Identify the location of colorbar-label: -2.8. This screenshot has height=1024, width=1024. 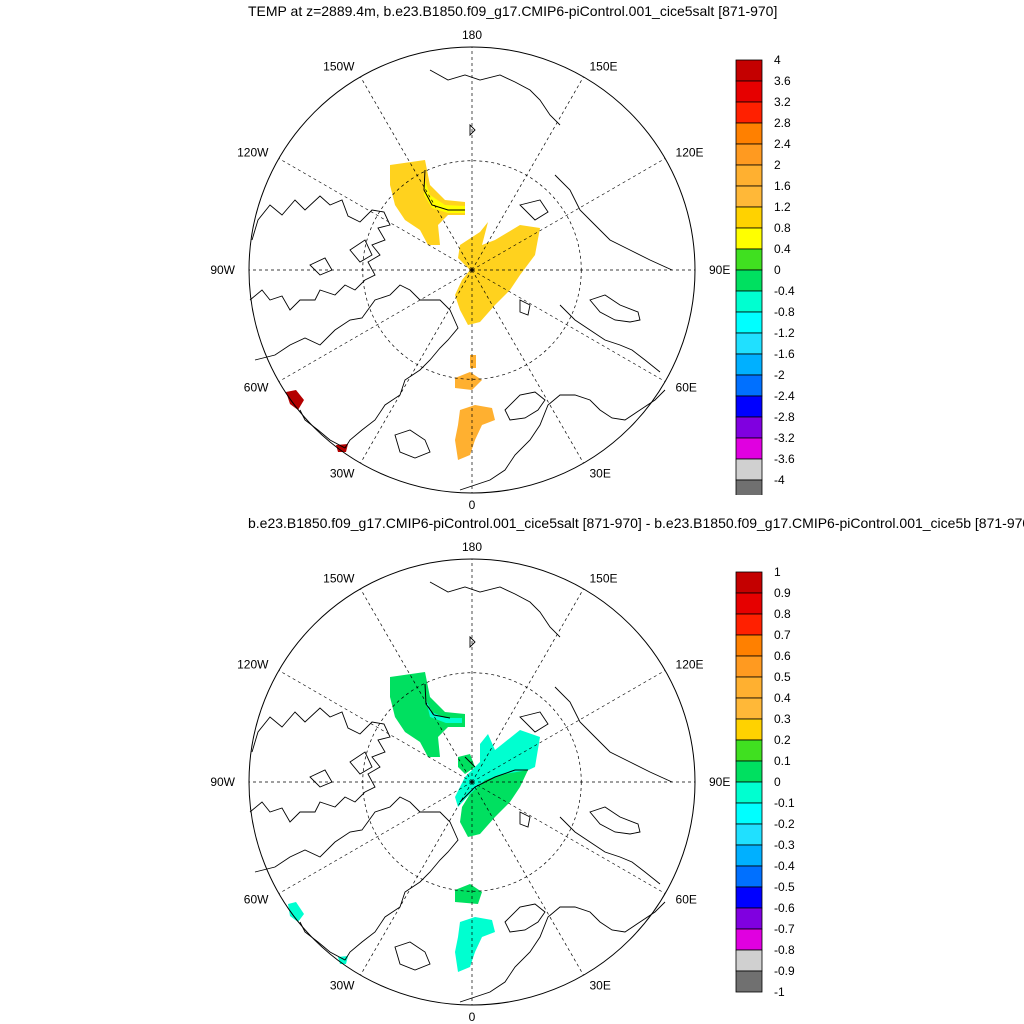
(784, 417).